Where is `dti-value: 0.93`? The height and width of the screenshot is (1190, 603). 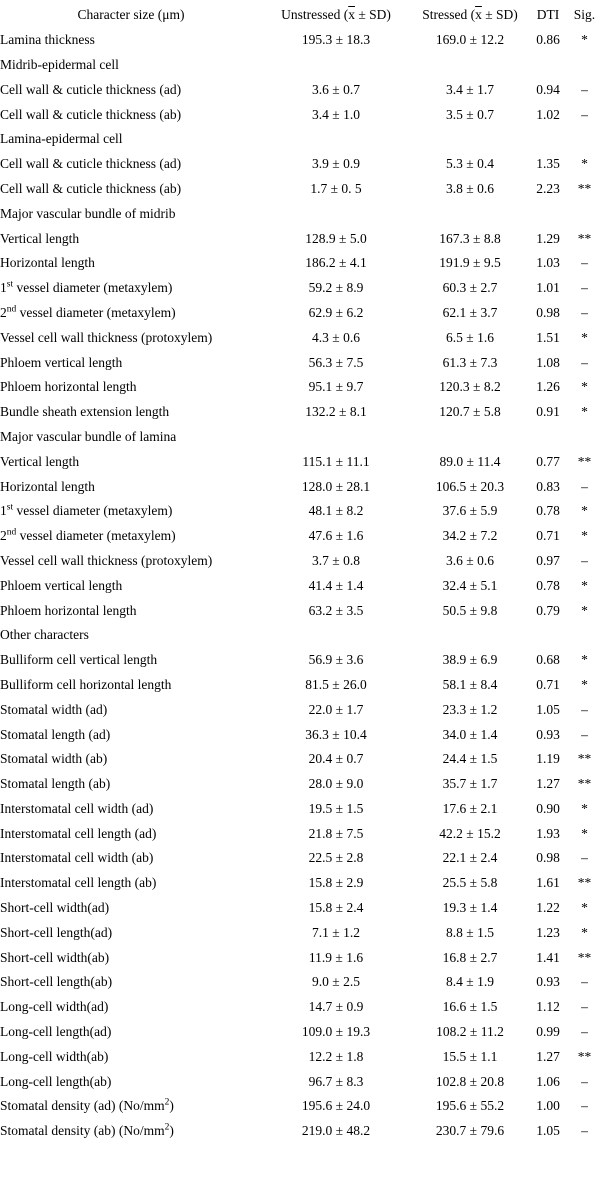
dti-value: 0.93 is located at coordinates (548, 734).